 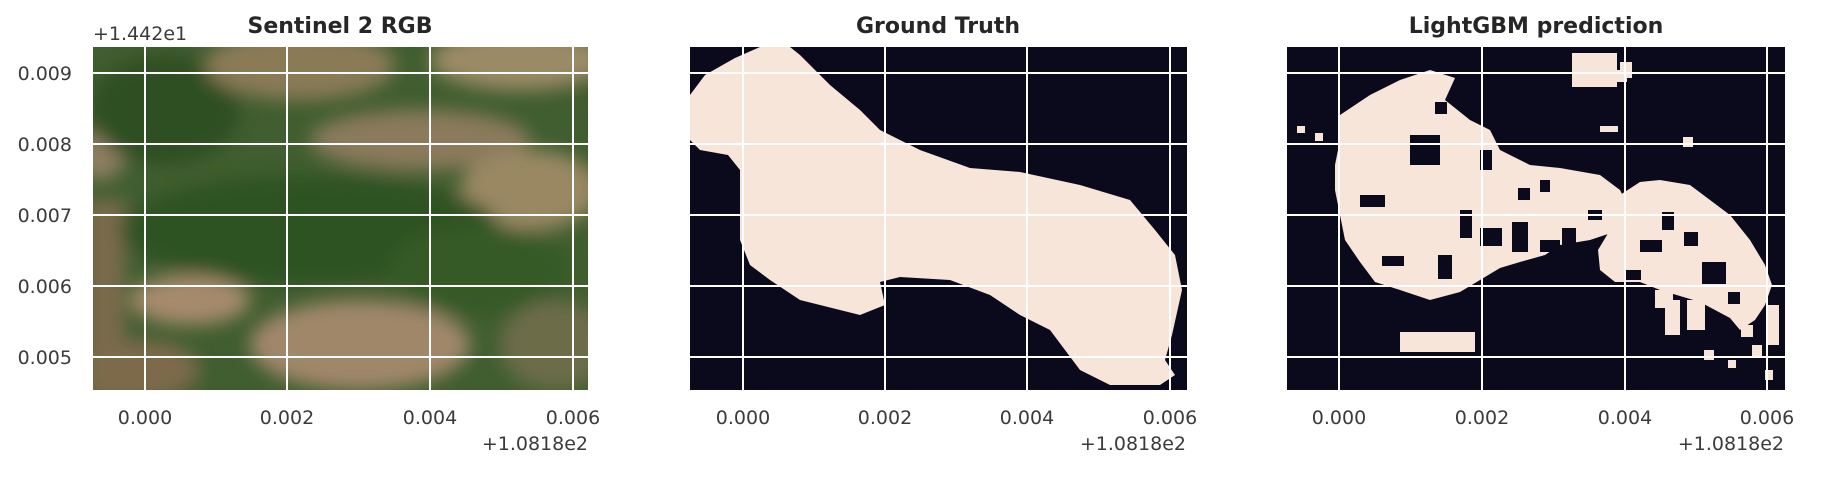 What do you see at coordinates (339, 26) in the screenshot?
I see `panel-title: Sentinel 2 RGB` at bounding box center [339, 26].